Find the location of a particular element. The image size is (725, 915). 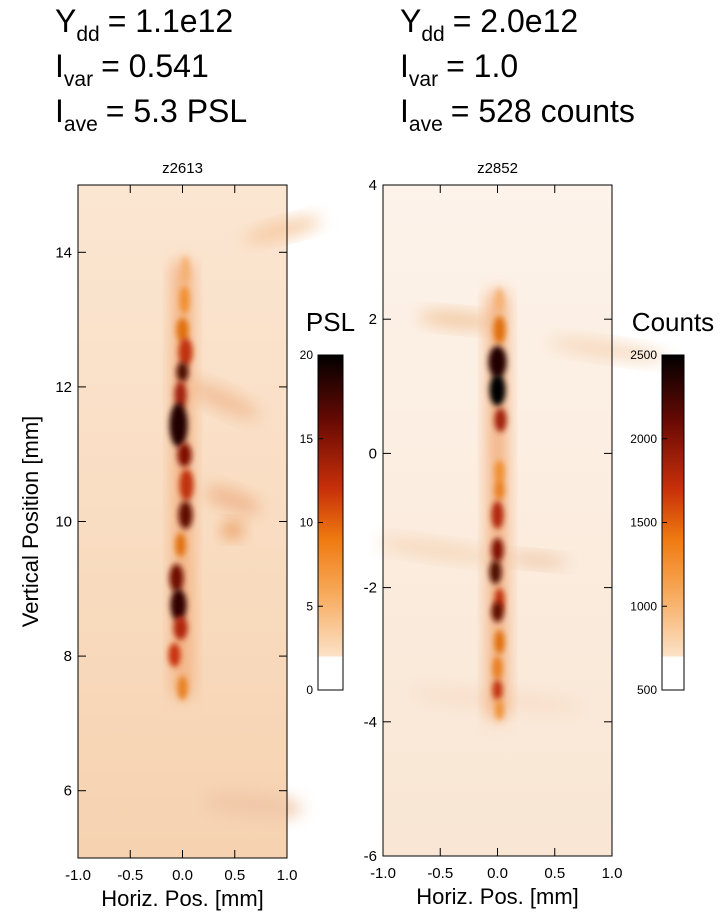

colorbar-label: PSL is located at coordinates (330, 322).